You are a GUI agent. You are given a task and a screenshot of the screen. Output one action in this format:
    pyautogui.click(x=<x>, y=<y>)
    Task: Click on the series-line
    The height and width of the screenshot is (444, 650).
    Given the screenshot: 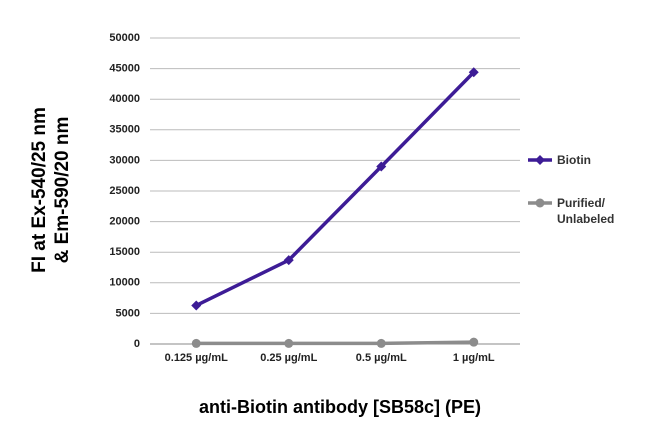 What is the action you would take?
    pyautogui.click(x=335, y=343)
    